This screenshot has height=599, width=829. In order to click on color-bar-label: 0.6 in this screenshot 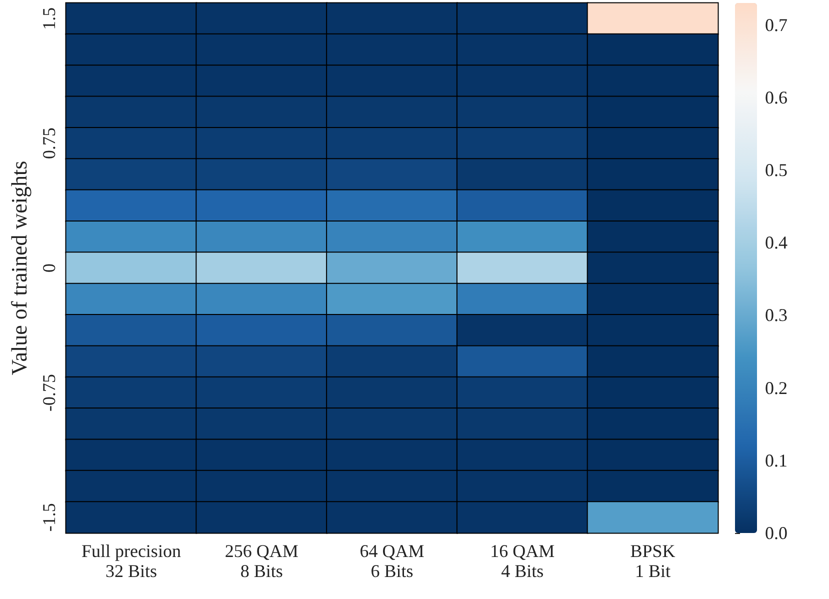, I will do `click(776, 97)`.